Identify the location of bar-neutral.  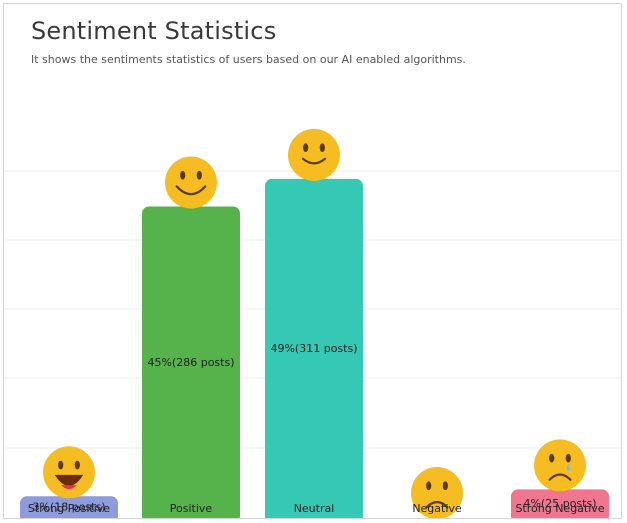
(314, 348).